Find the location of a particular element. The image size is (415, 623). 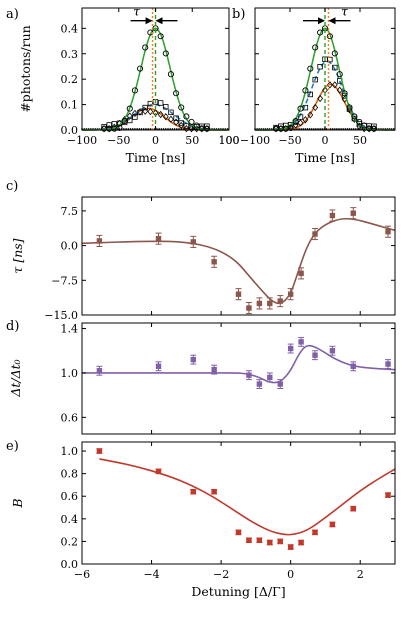

x-axis-label: Detuning [Δ/Γ] is located at coordinates (238, 591).